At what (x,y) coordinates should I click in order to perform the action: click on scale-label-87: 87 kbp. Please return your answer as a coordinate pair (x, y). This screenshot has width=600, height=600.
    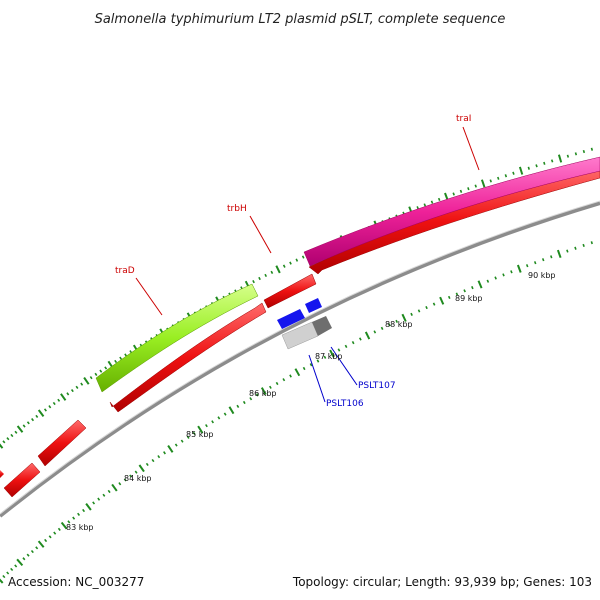
    Looking at the image, I should click on (329, 356).